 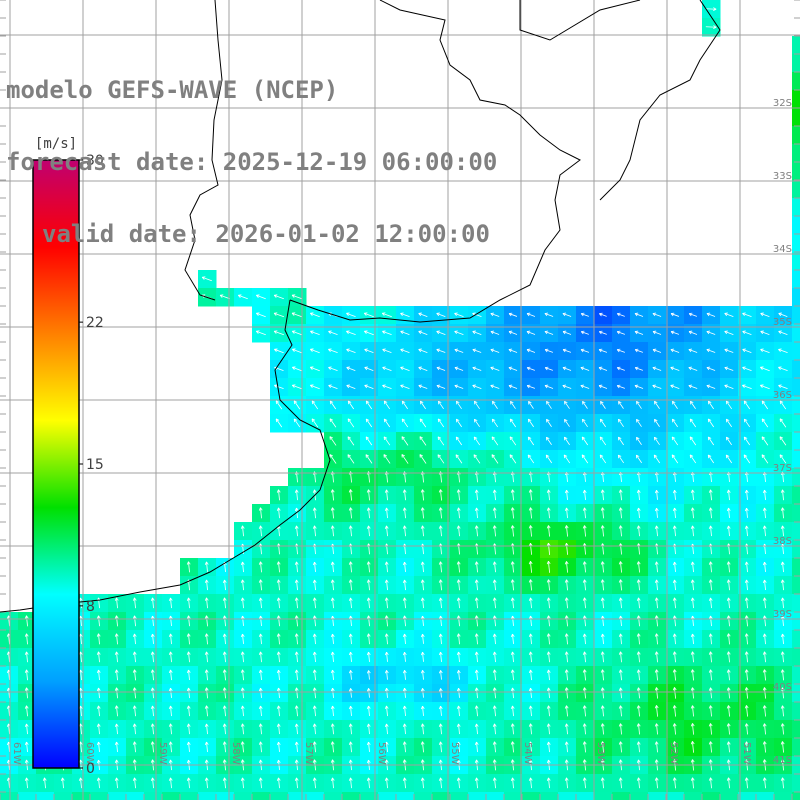 What do you see at coordinates (454, 753) in the screenshot?
I see `lon-label: 55W` at bounding box center [454, 753].